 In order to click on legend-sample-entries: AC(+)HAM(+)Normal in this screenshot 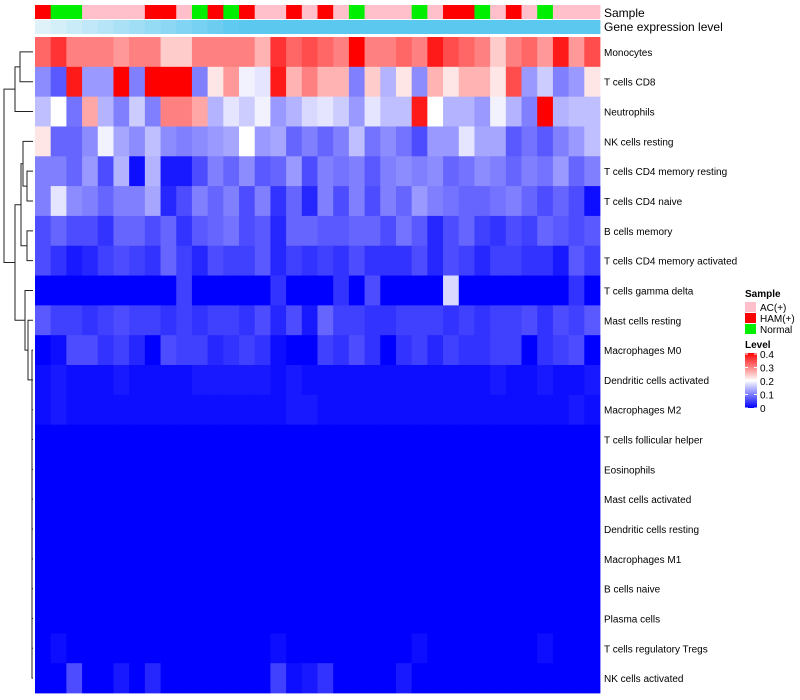, I will do `click(770, 319)`.